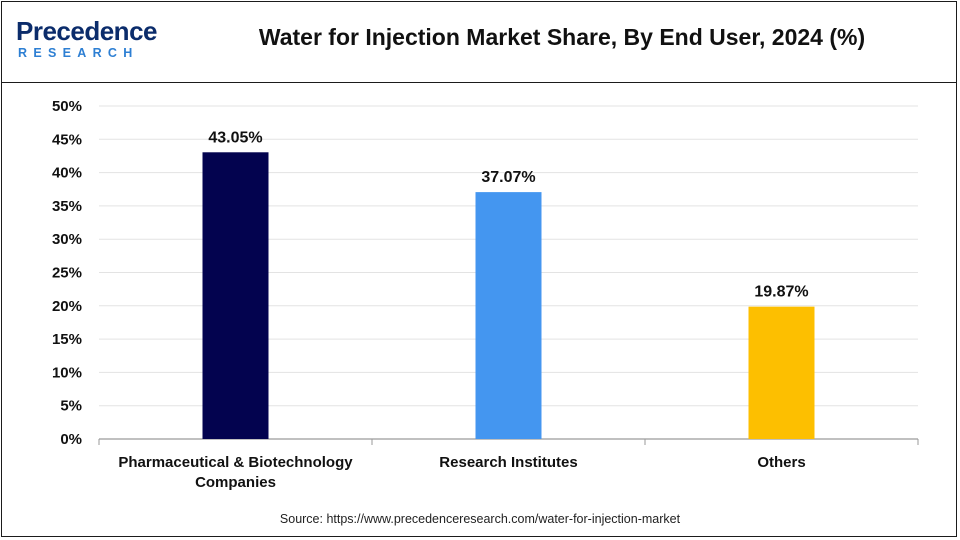 The width and height of the screenshot is (960, 540). Describe the element at coordinates (78, 53) in the screenshot. I see `logo-sub-text: RESEARCH` at that location.